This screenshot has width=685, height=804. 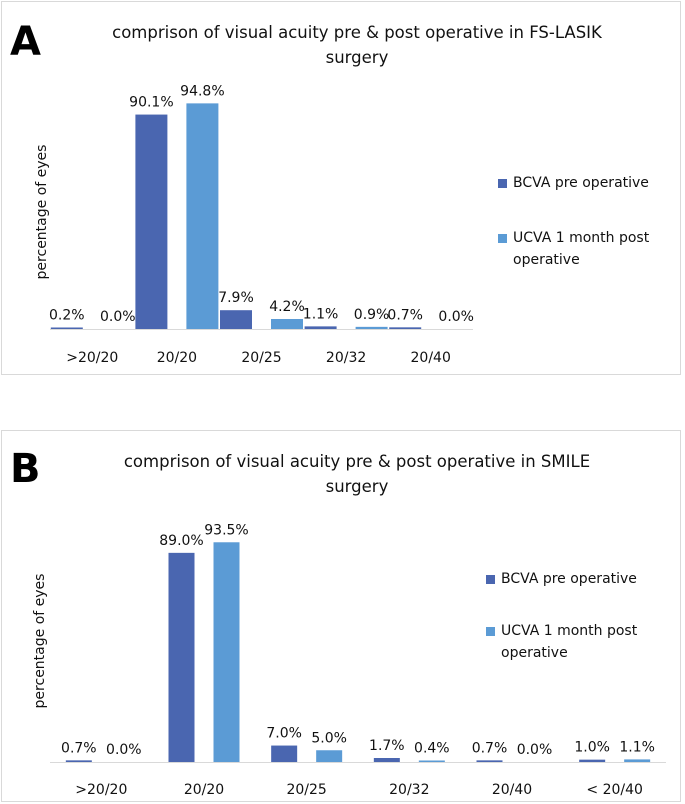 I want to click on panel-letter: B, so click(x=25, y=469).